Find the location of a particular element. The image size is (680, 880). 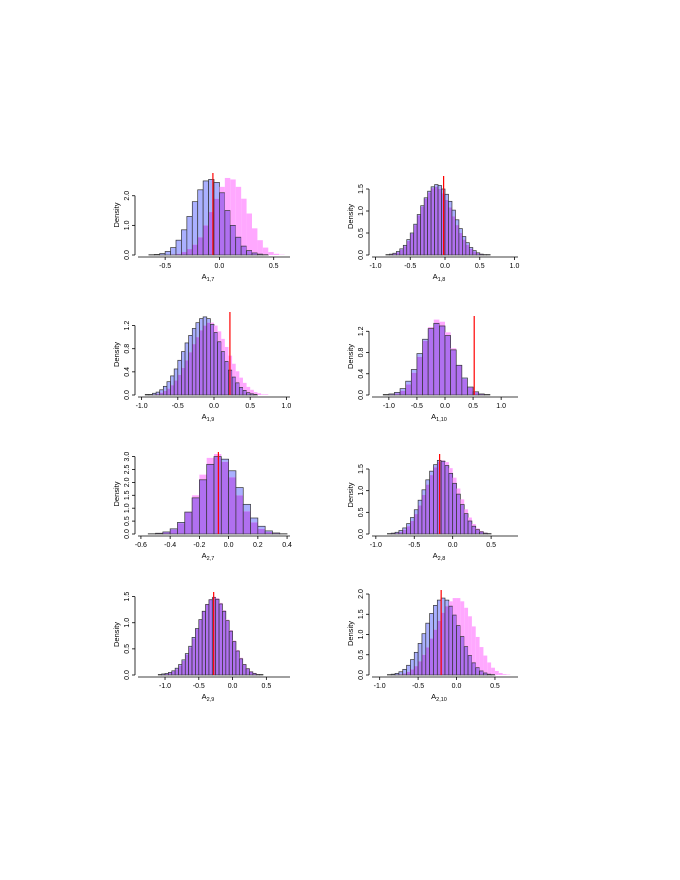

x-tick-label: 0.0 is located at coordinates (453, 545).